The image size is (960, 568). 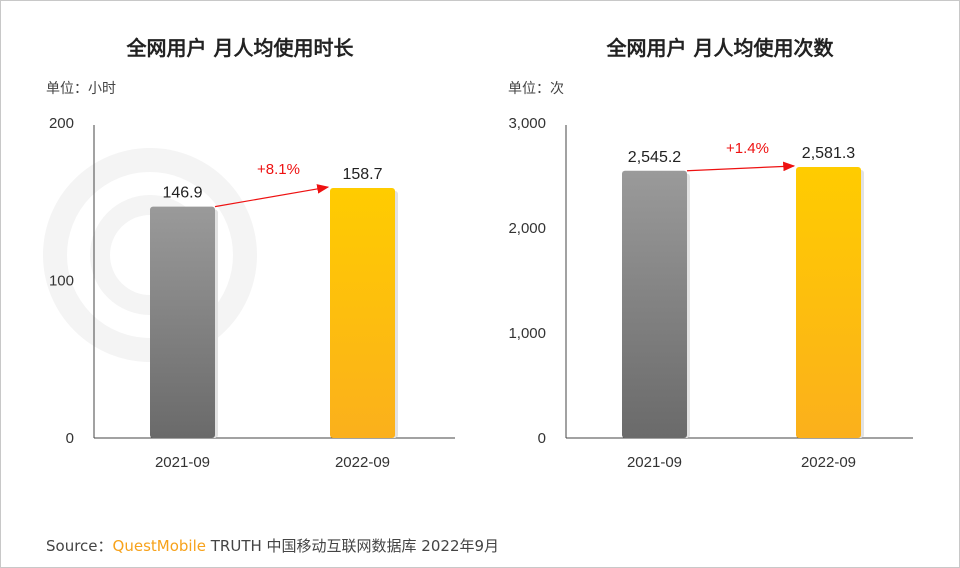 What do you see at coordinates (527, 333) in the screenshot?
I see `y-tick-label: 1,000` at bounding box center [527, 333].